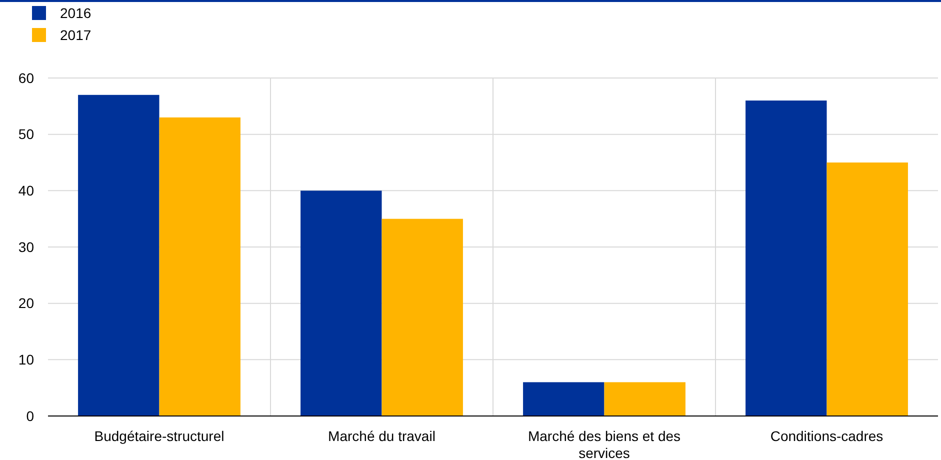 This screenshot has height=460, width=941. What do you see at coordinates (30, 416) in the screenshot?
I see `y-tick-label: 0` at bounding box center [30, 416].